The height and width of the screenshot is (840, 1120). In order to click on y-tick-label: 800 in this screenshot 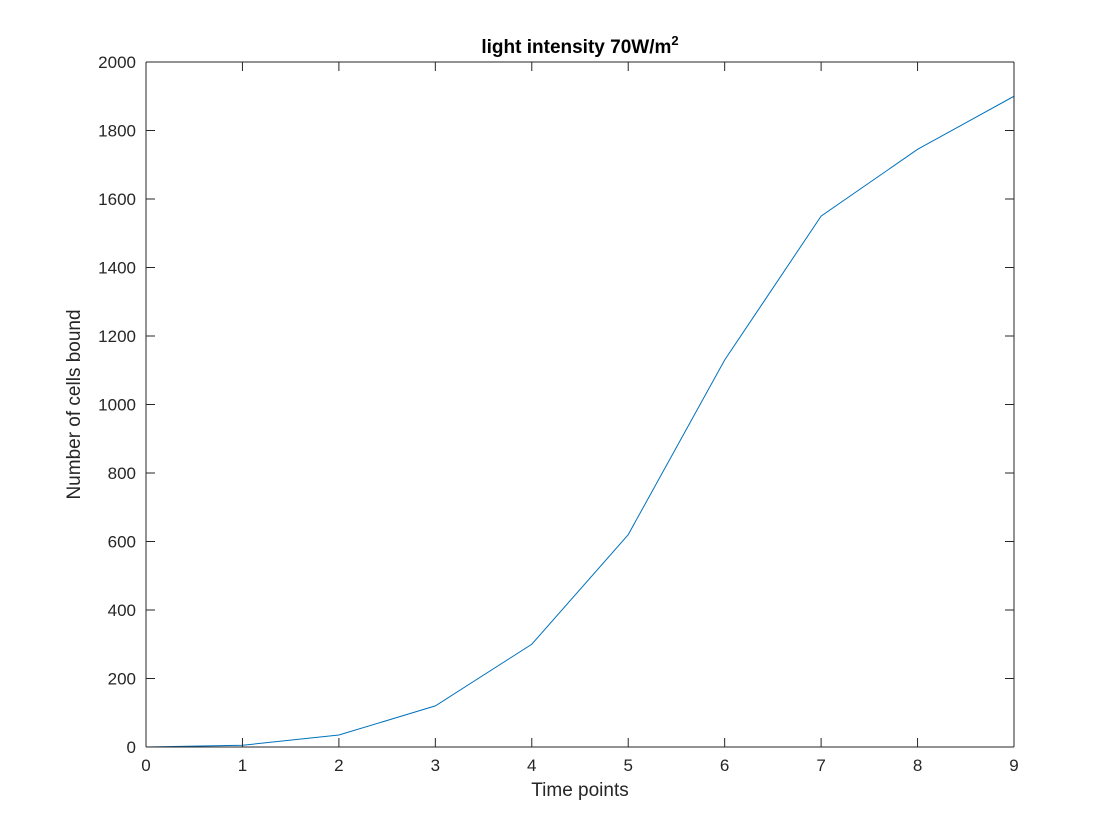, I will do `click(122, 473)`.